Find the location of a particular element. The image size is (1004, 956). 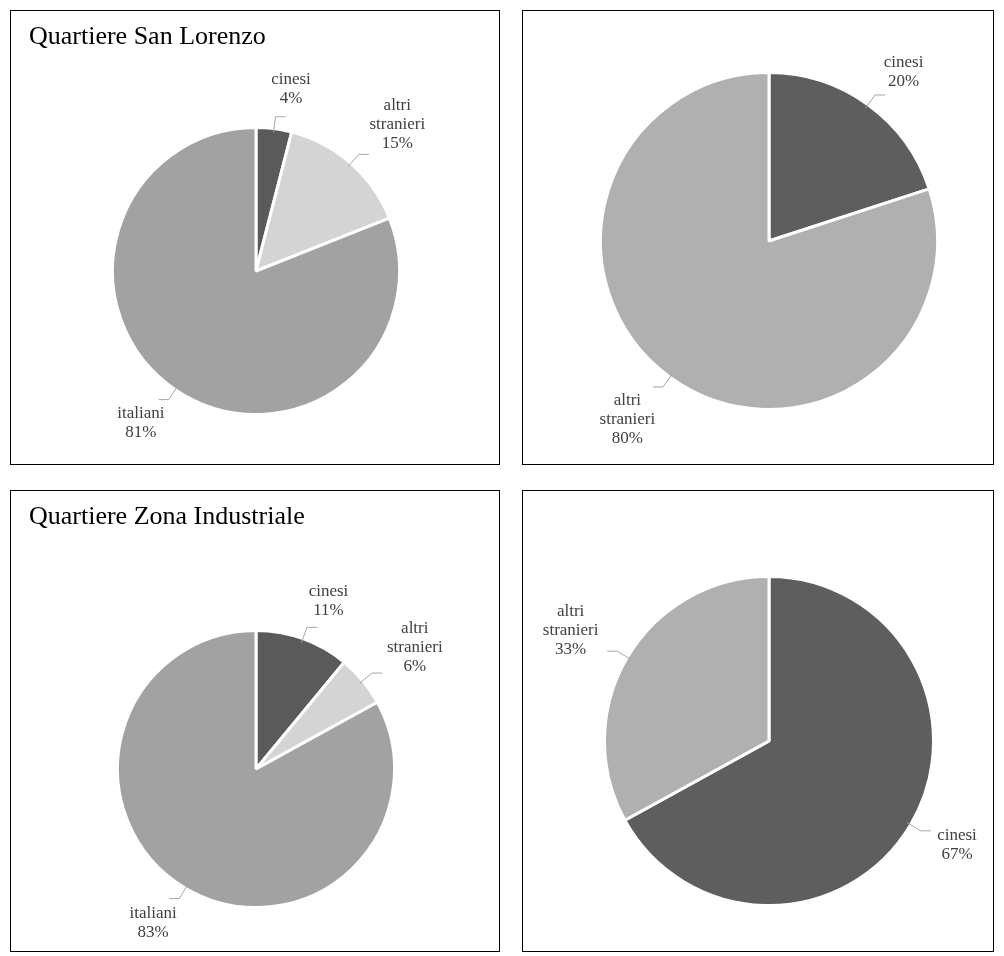

data-label: 11% is located at coordinates (328, 610).